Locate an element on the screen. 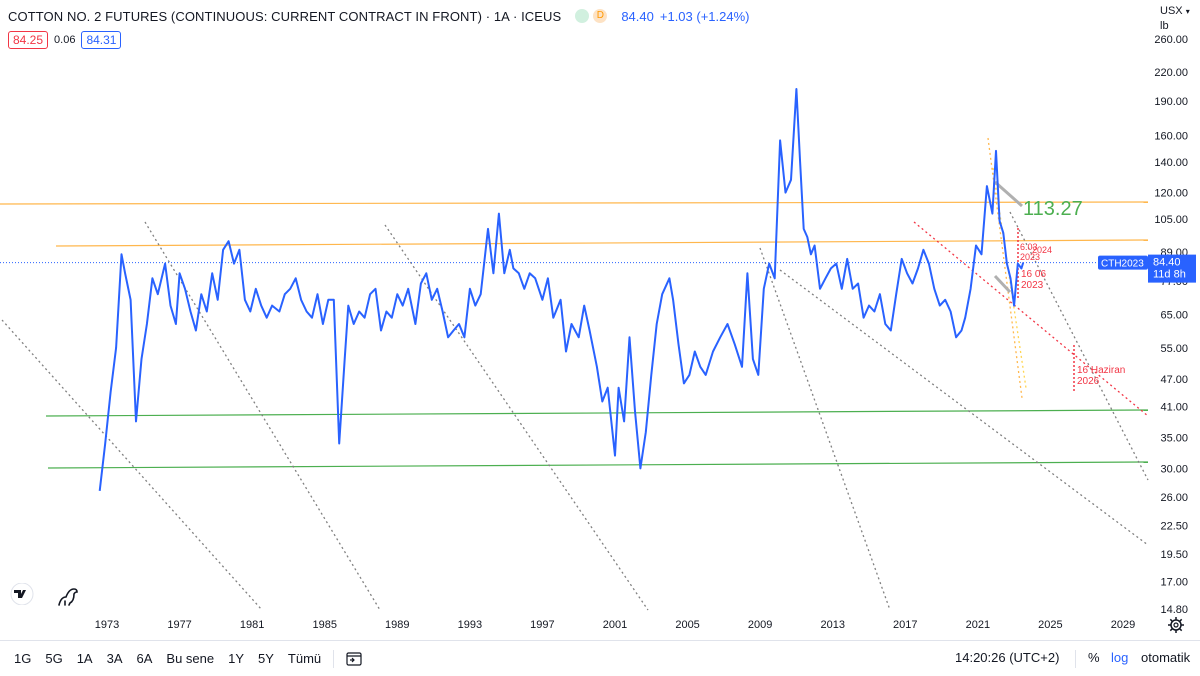  currency-selector: USX ▾ lb is located at coordinates (1175, 18).